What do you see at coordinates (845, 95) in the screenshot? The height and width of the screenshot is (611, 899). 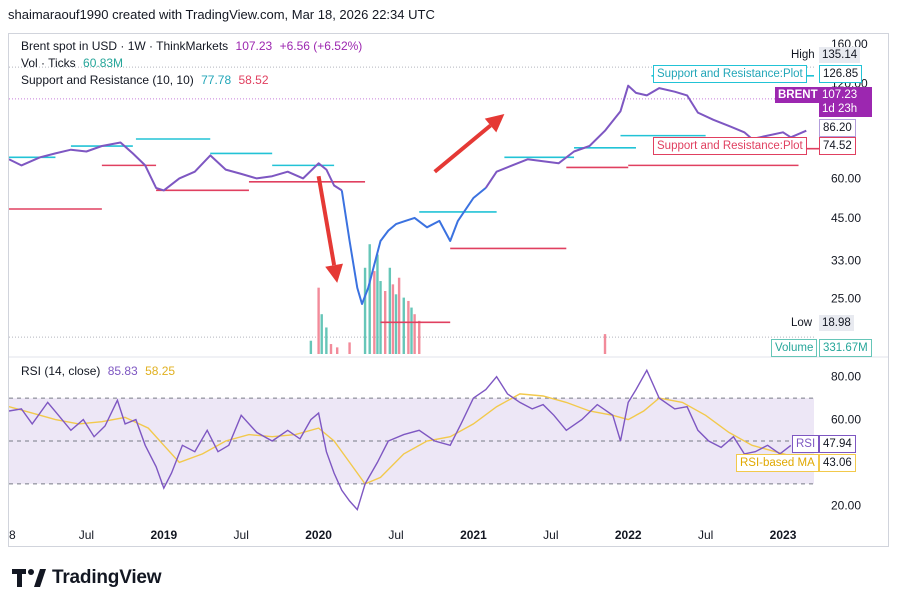 I see `symbol-price-tag: 107.23` at bounding box center [845, 95].